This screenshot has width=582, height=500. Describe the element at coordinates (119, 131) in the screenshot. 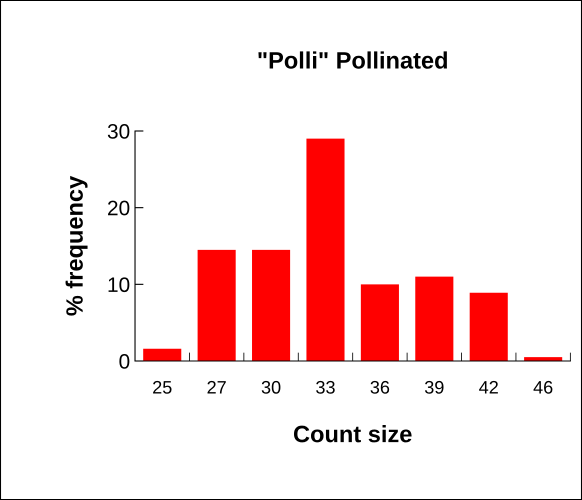

I see `y-tick-label: 30` at that location.